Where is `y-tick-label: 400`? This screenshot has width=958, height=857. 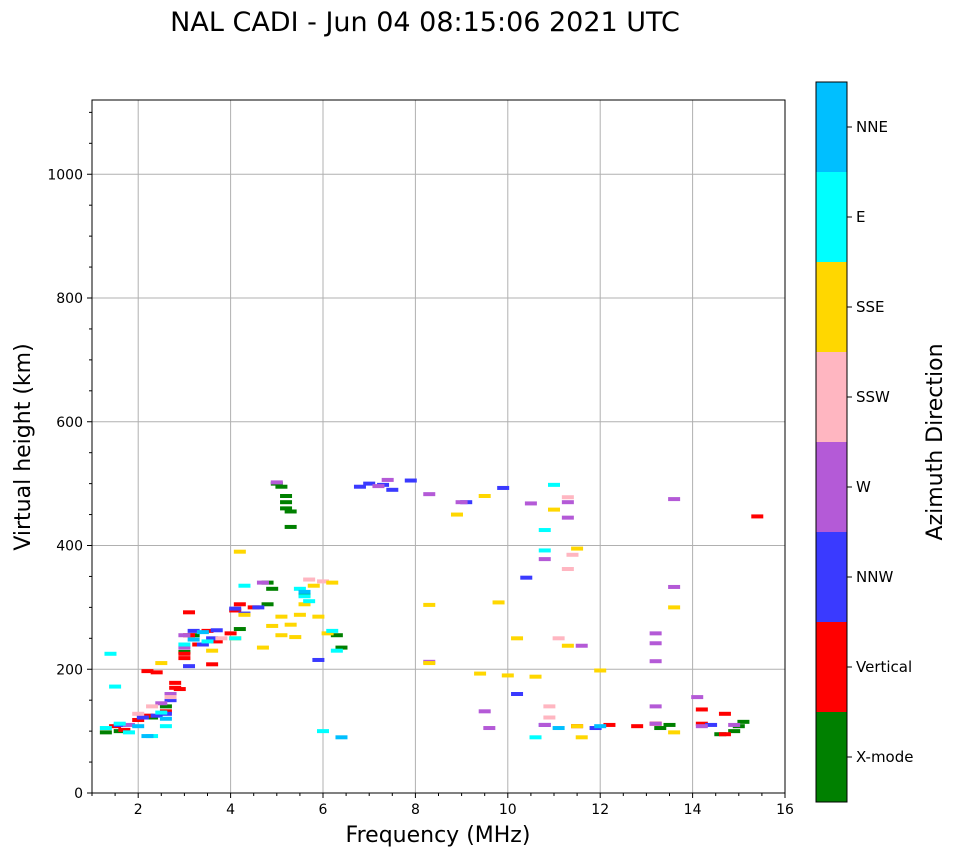 y-tick-label: 400 is located at coordinates (69, 547).